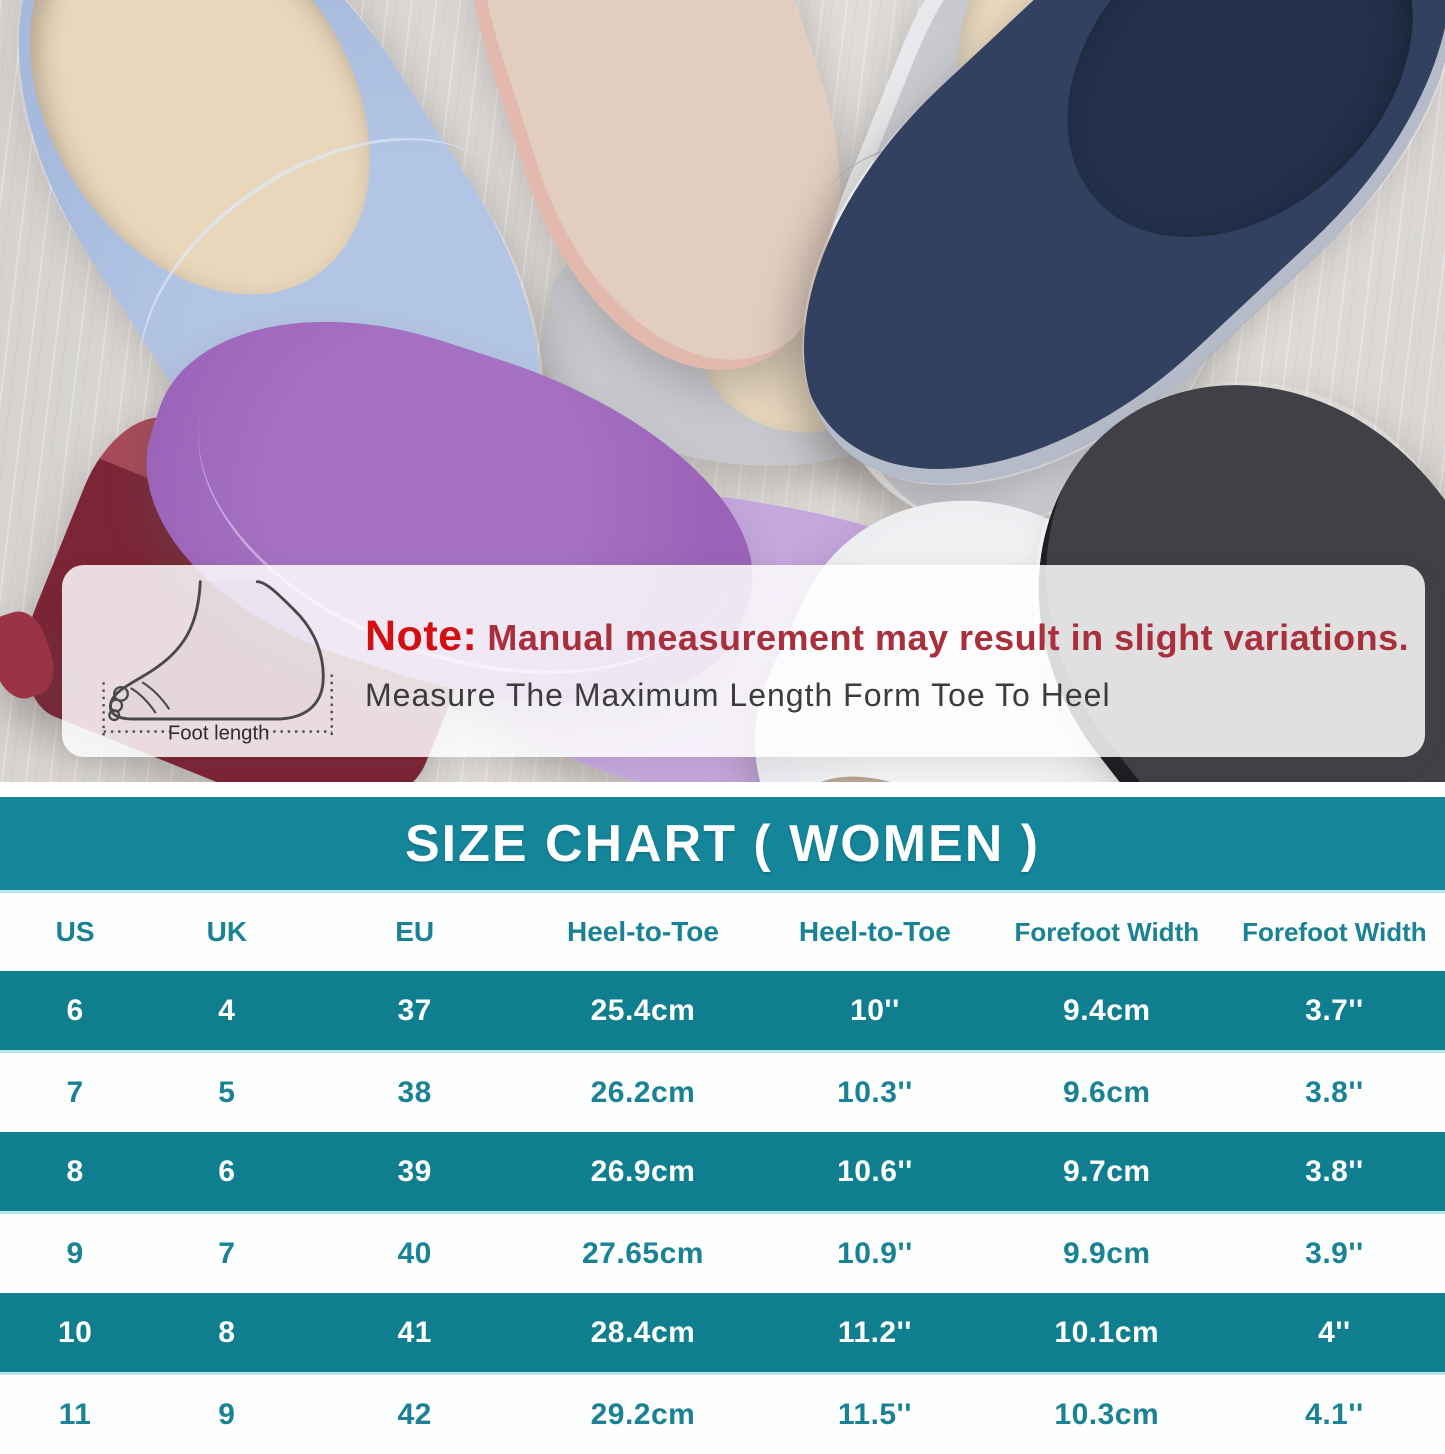 Image resolution: width=1445 pixels, height=1454 pixels. Describe the element at coordinates (414, 1253) in the screenshot. I see `cell-eu: 40` at that location.